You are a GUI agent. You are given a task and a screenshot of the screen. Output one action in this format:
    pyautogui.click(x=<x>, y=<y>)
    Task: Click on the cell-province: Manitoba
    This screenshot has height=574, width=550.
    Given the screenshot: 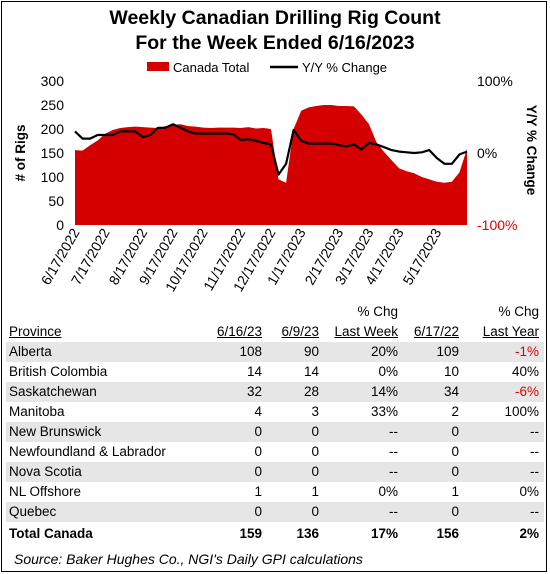 What is the action you would take?
    pyautogui.click(x=37, y=411)
    